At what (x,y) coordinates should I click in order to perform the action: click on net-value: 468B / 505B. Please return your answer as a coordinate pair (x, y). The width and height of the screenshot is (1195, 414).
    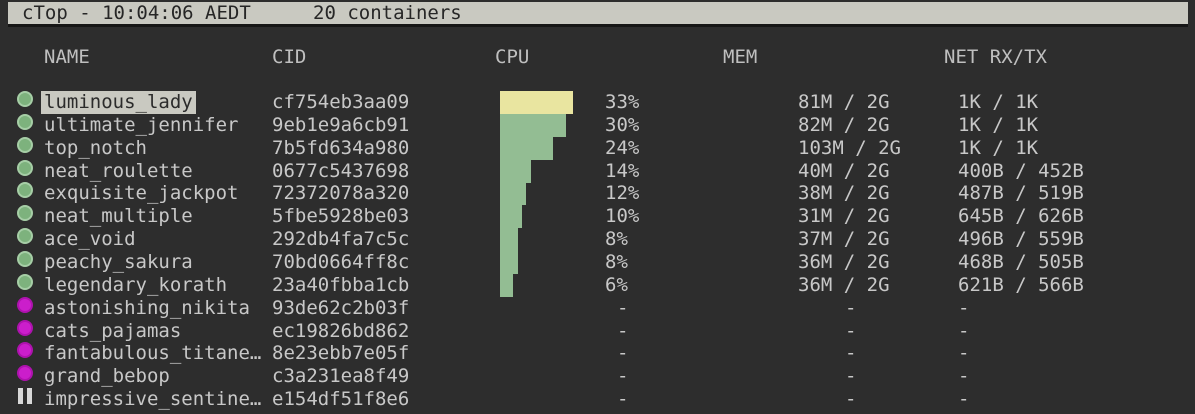
    Looking at the image, I should click on (1021, 262).